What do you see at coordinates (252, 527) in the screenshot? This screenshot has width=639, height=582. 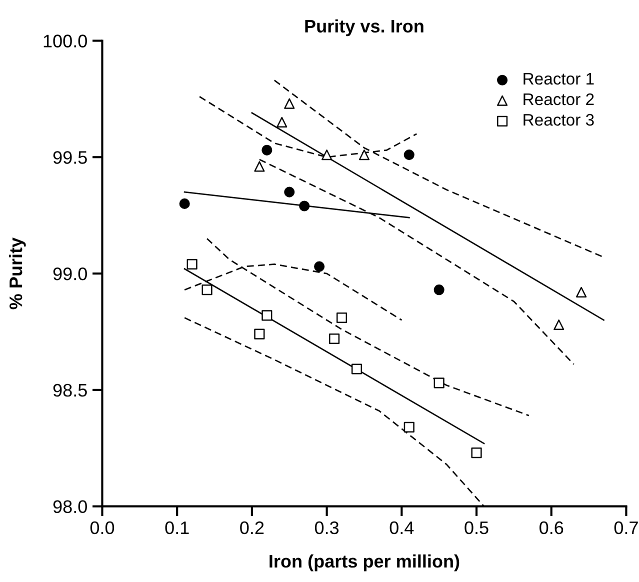 I see `x-tick-label: 0.2` at bounding box center [252, 527].